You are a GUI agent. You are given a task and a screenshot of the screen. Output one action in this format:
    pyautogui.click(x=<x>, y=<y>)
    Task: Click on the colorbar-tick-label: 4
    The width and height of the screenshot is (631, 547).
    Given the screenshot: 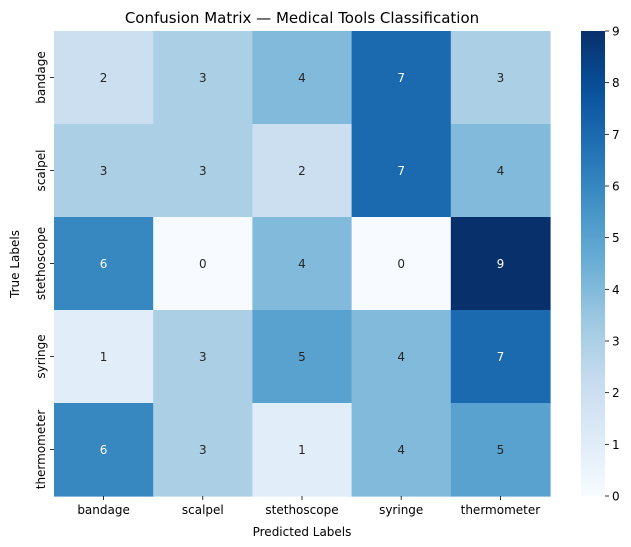 What is the action you would take?
    pyautogui.click(x=616, y=290)
    